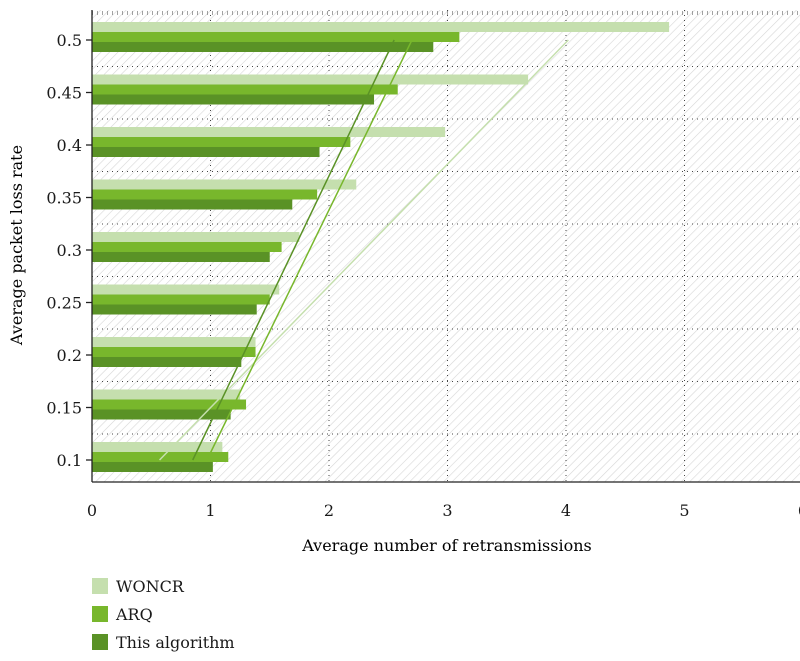 This screenshot has width=800, height=661. What do you see at coordinates (446, 545) in the screenshot?
I see `x-axis-label: Average number of retransmissions` at bounding box center [446, 545].